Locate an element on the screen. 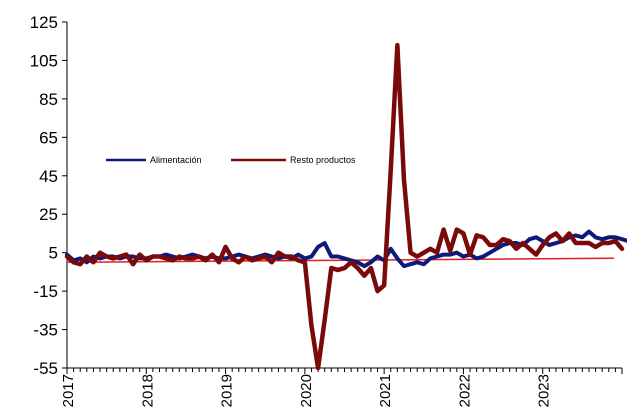  x-tick-label: 2022 is located at coordinates (464, 390).